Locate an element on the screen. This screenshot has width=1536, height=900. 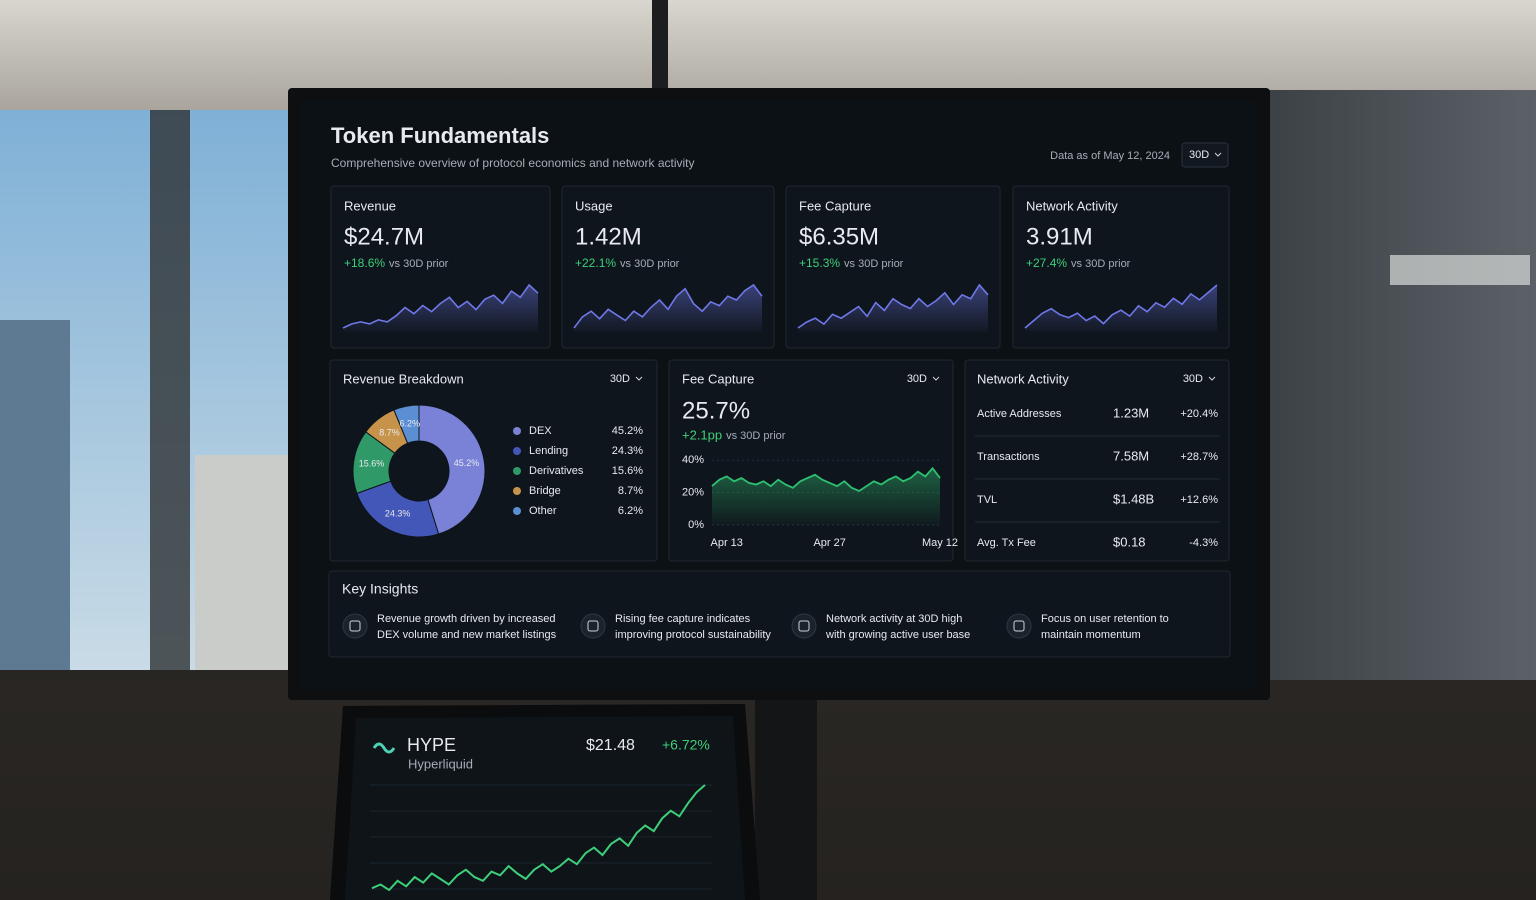
insight-text: DEX volume and new market listings is located at coordinates (467, 635).